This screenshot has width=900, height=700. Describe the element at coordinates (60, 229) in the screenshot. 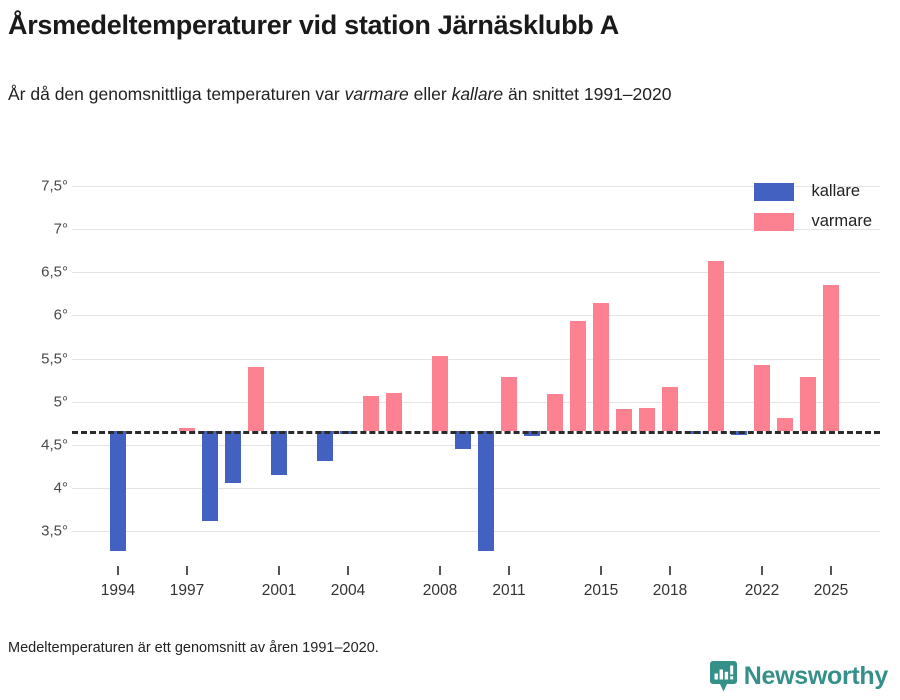

I see `y-axis-tick-label: 7°` at that location.